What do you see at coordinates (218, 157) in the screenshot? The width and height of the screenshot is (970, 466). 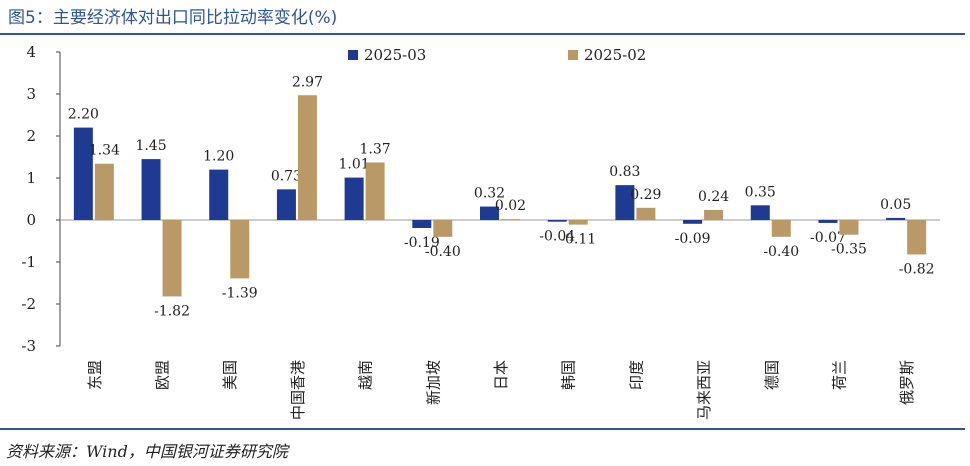 I see `data-label: 1.20` at bounding box center [218, 157].